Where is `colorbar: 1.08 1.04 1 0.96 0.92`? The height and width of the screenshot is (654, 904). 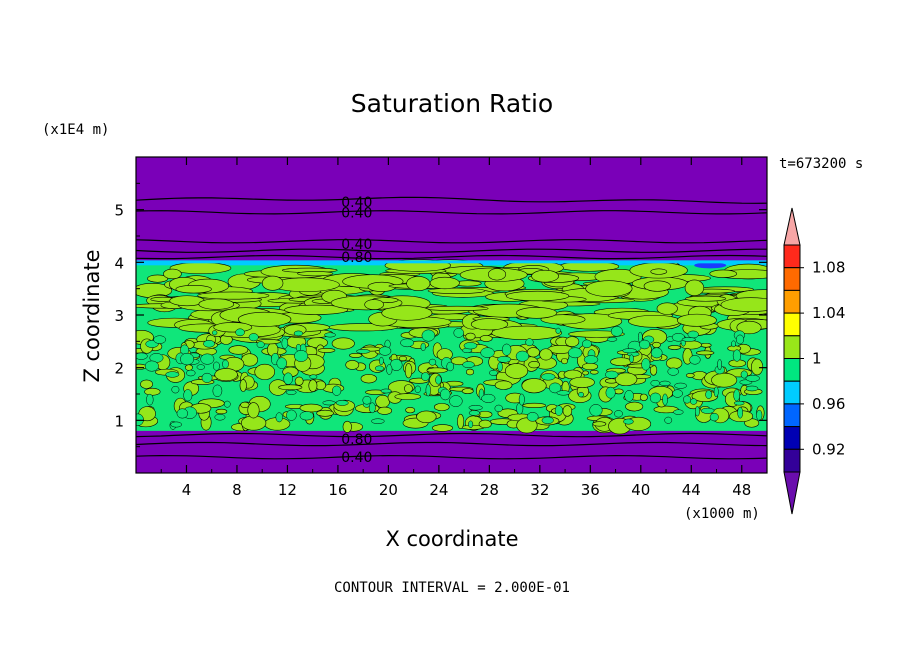
colorbar: 1.08 1.04 1 0.96 0.92 is located at coordinates (814, 361).